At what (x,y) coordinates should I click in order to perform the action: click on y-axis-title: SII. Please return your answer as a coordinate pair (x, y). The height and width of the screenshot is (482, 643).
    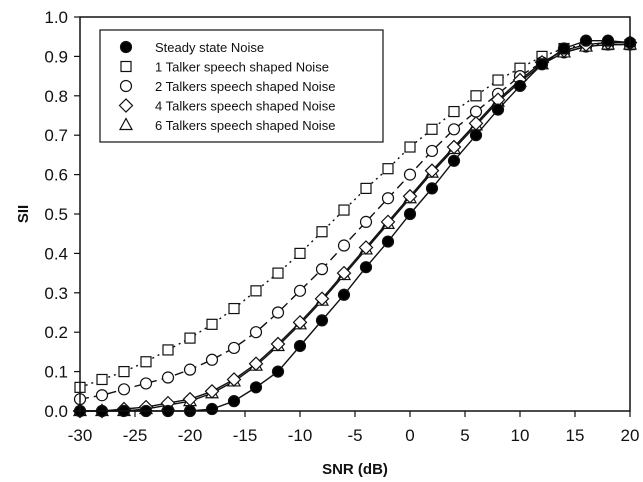
    Looking at the image, I should click on (23, 214).